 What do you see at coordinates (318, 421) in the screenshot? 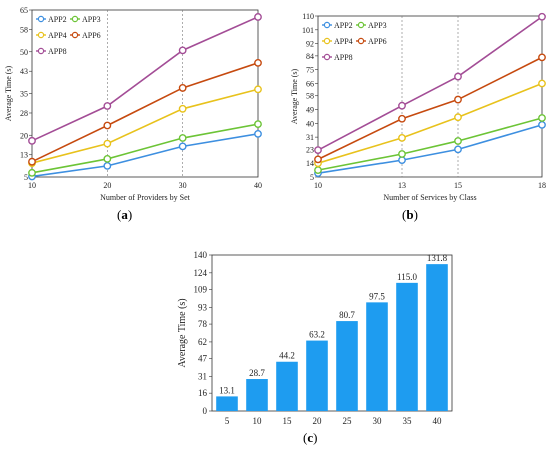
I see `x-tick-label: 20` at bounding box center [318, 421].